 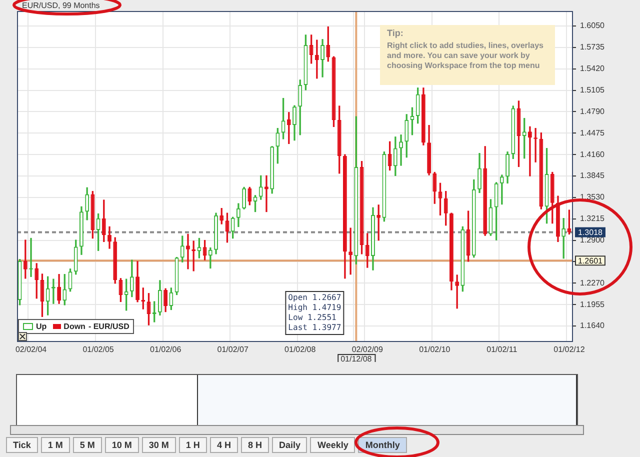 I want to click on legend-label: Down, so click(x=75, y=326).